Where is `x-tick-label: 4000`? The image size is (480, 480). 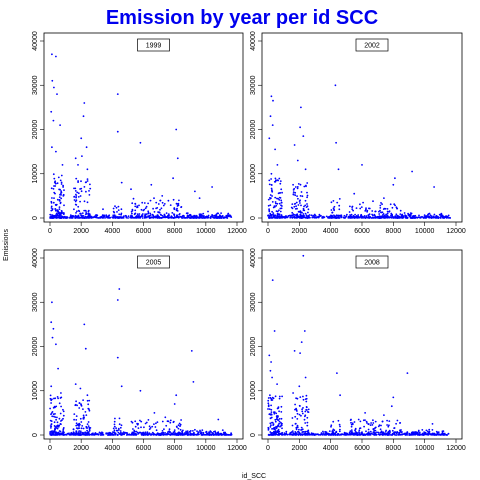 x-tick-label: 4000 is located at coordinates (331, 231).